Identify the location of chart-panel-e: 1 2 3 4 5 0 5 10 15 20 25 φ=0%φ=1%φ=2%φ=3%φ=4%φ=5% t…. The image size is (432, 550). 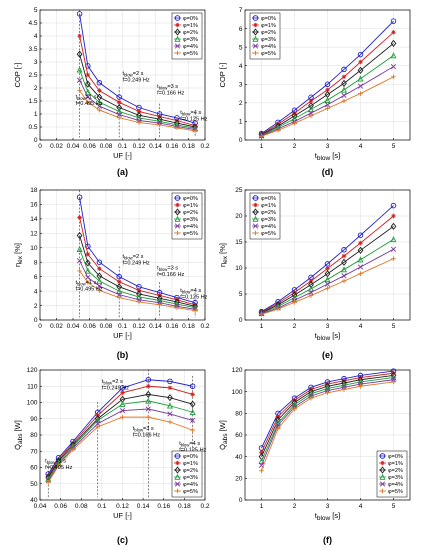
(314, 273).